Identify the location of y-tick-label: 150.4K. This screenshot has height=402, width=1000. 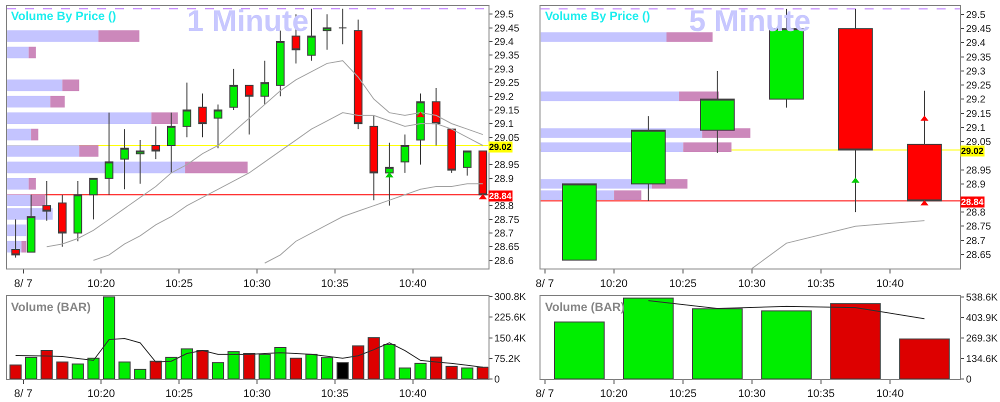
(510, 338).